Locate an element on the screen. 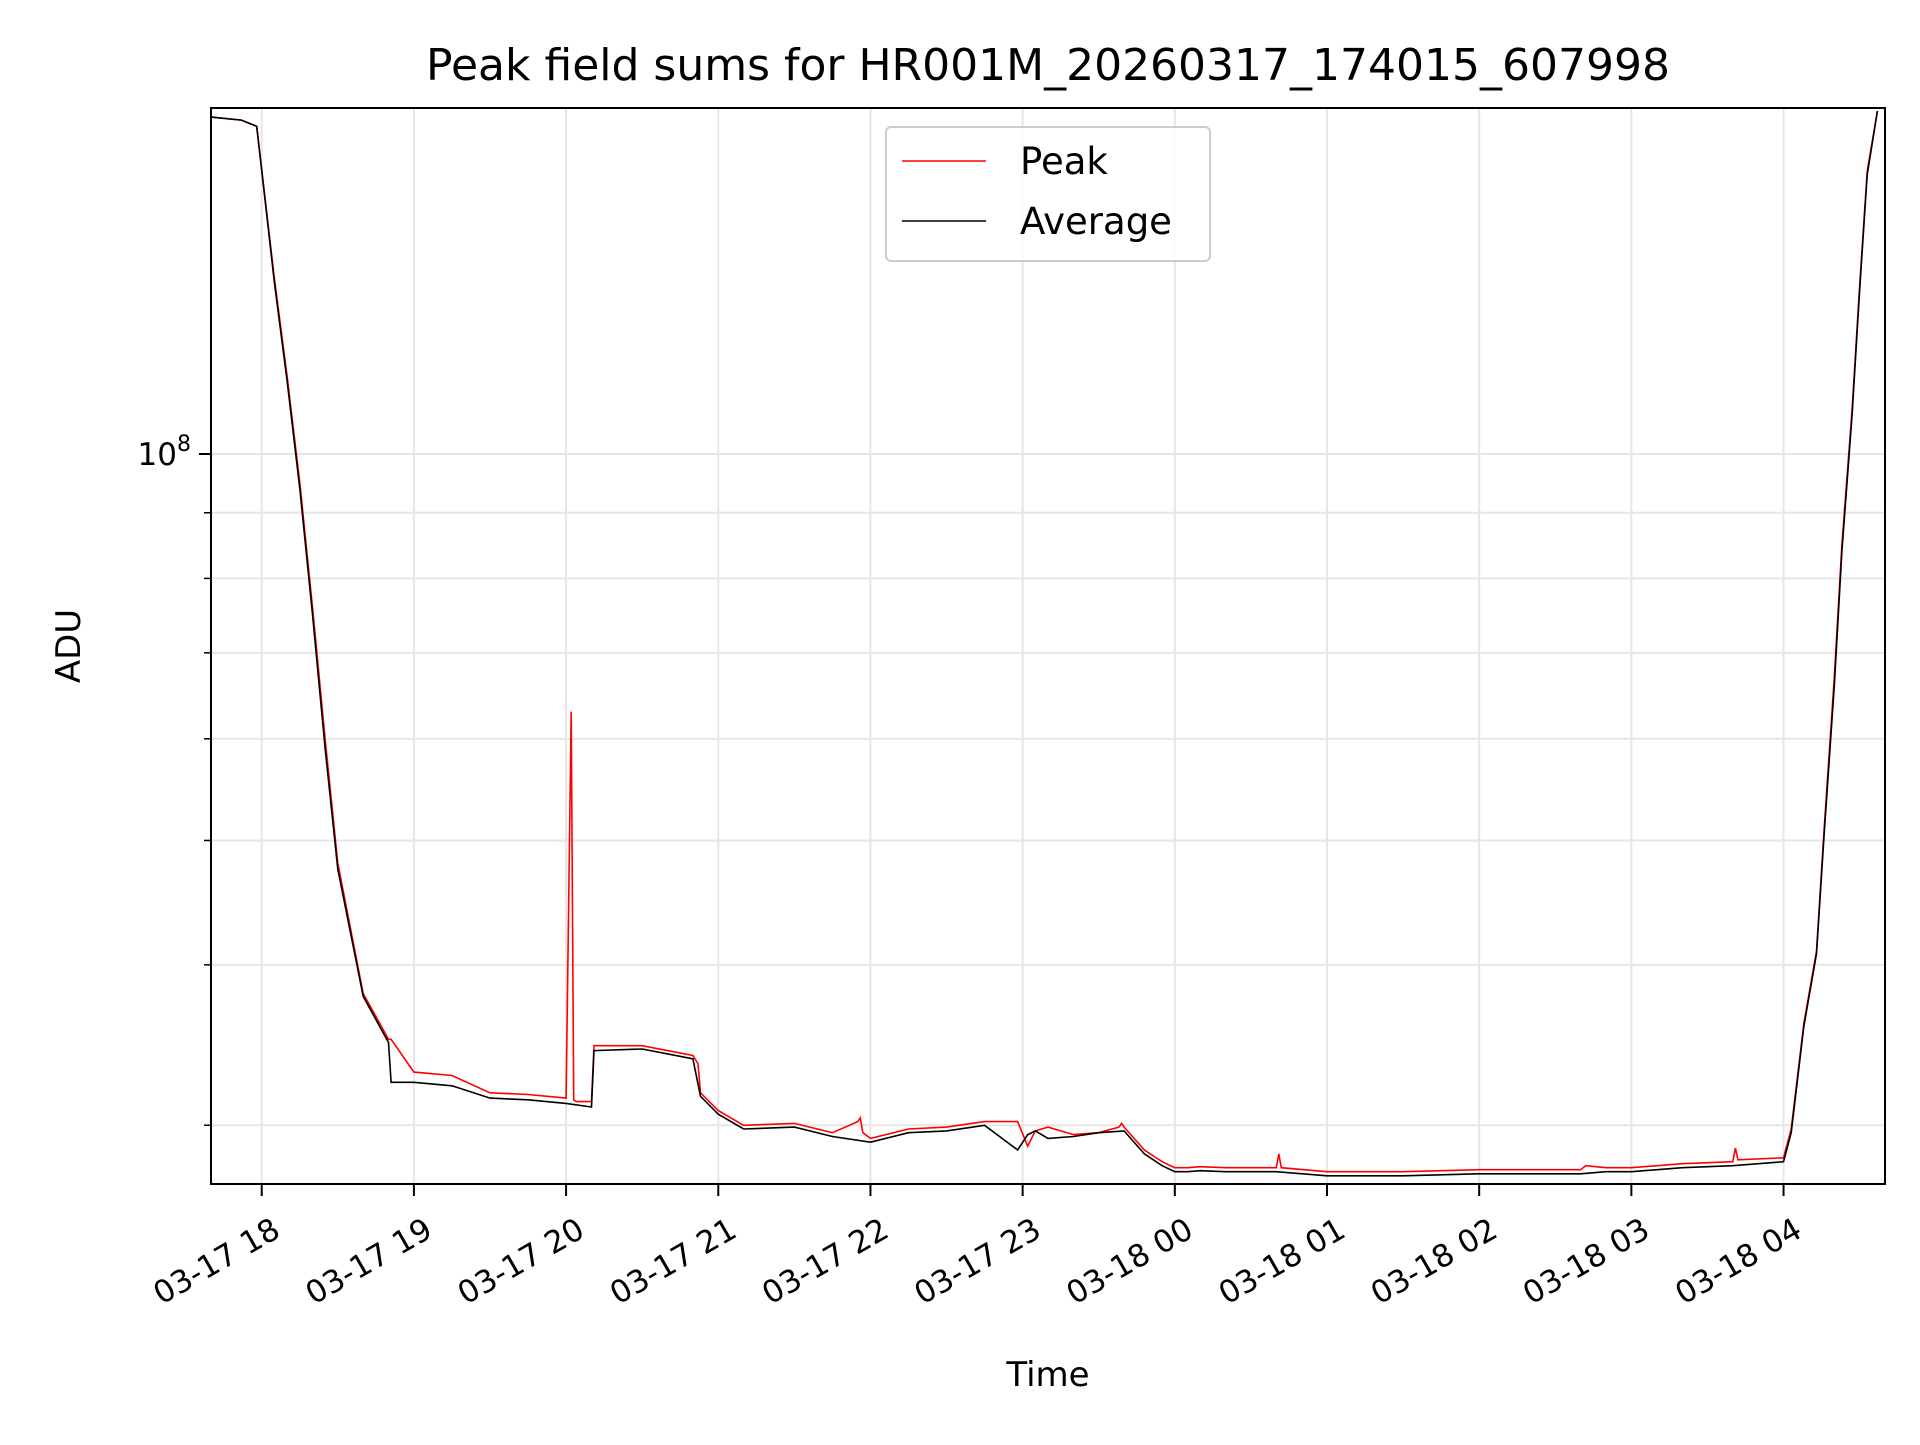 This screenshot has width=1920, height=1445. legend-label-peak: Peak is located at coordinates (1064, 161).